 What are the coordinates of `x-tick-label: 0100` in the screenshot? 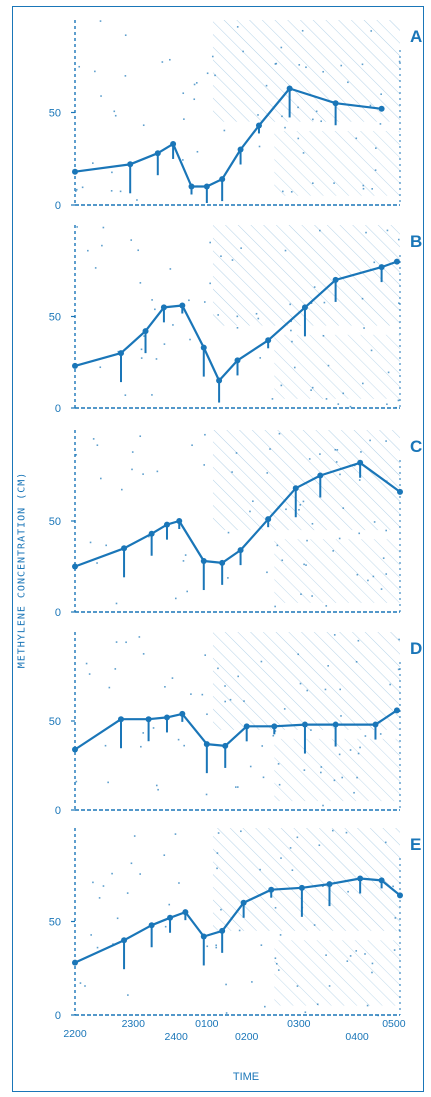 It's located at (207, 1024).